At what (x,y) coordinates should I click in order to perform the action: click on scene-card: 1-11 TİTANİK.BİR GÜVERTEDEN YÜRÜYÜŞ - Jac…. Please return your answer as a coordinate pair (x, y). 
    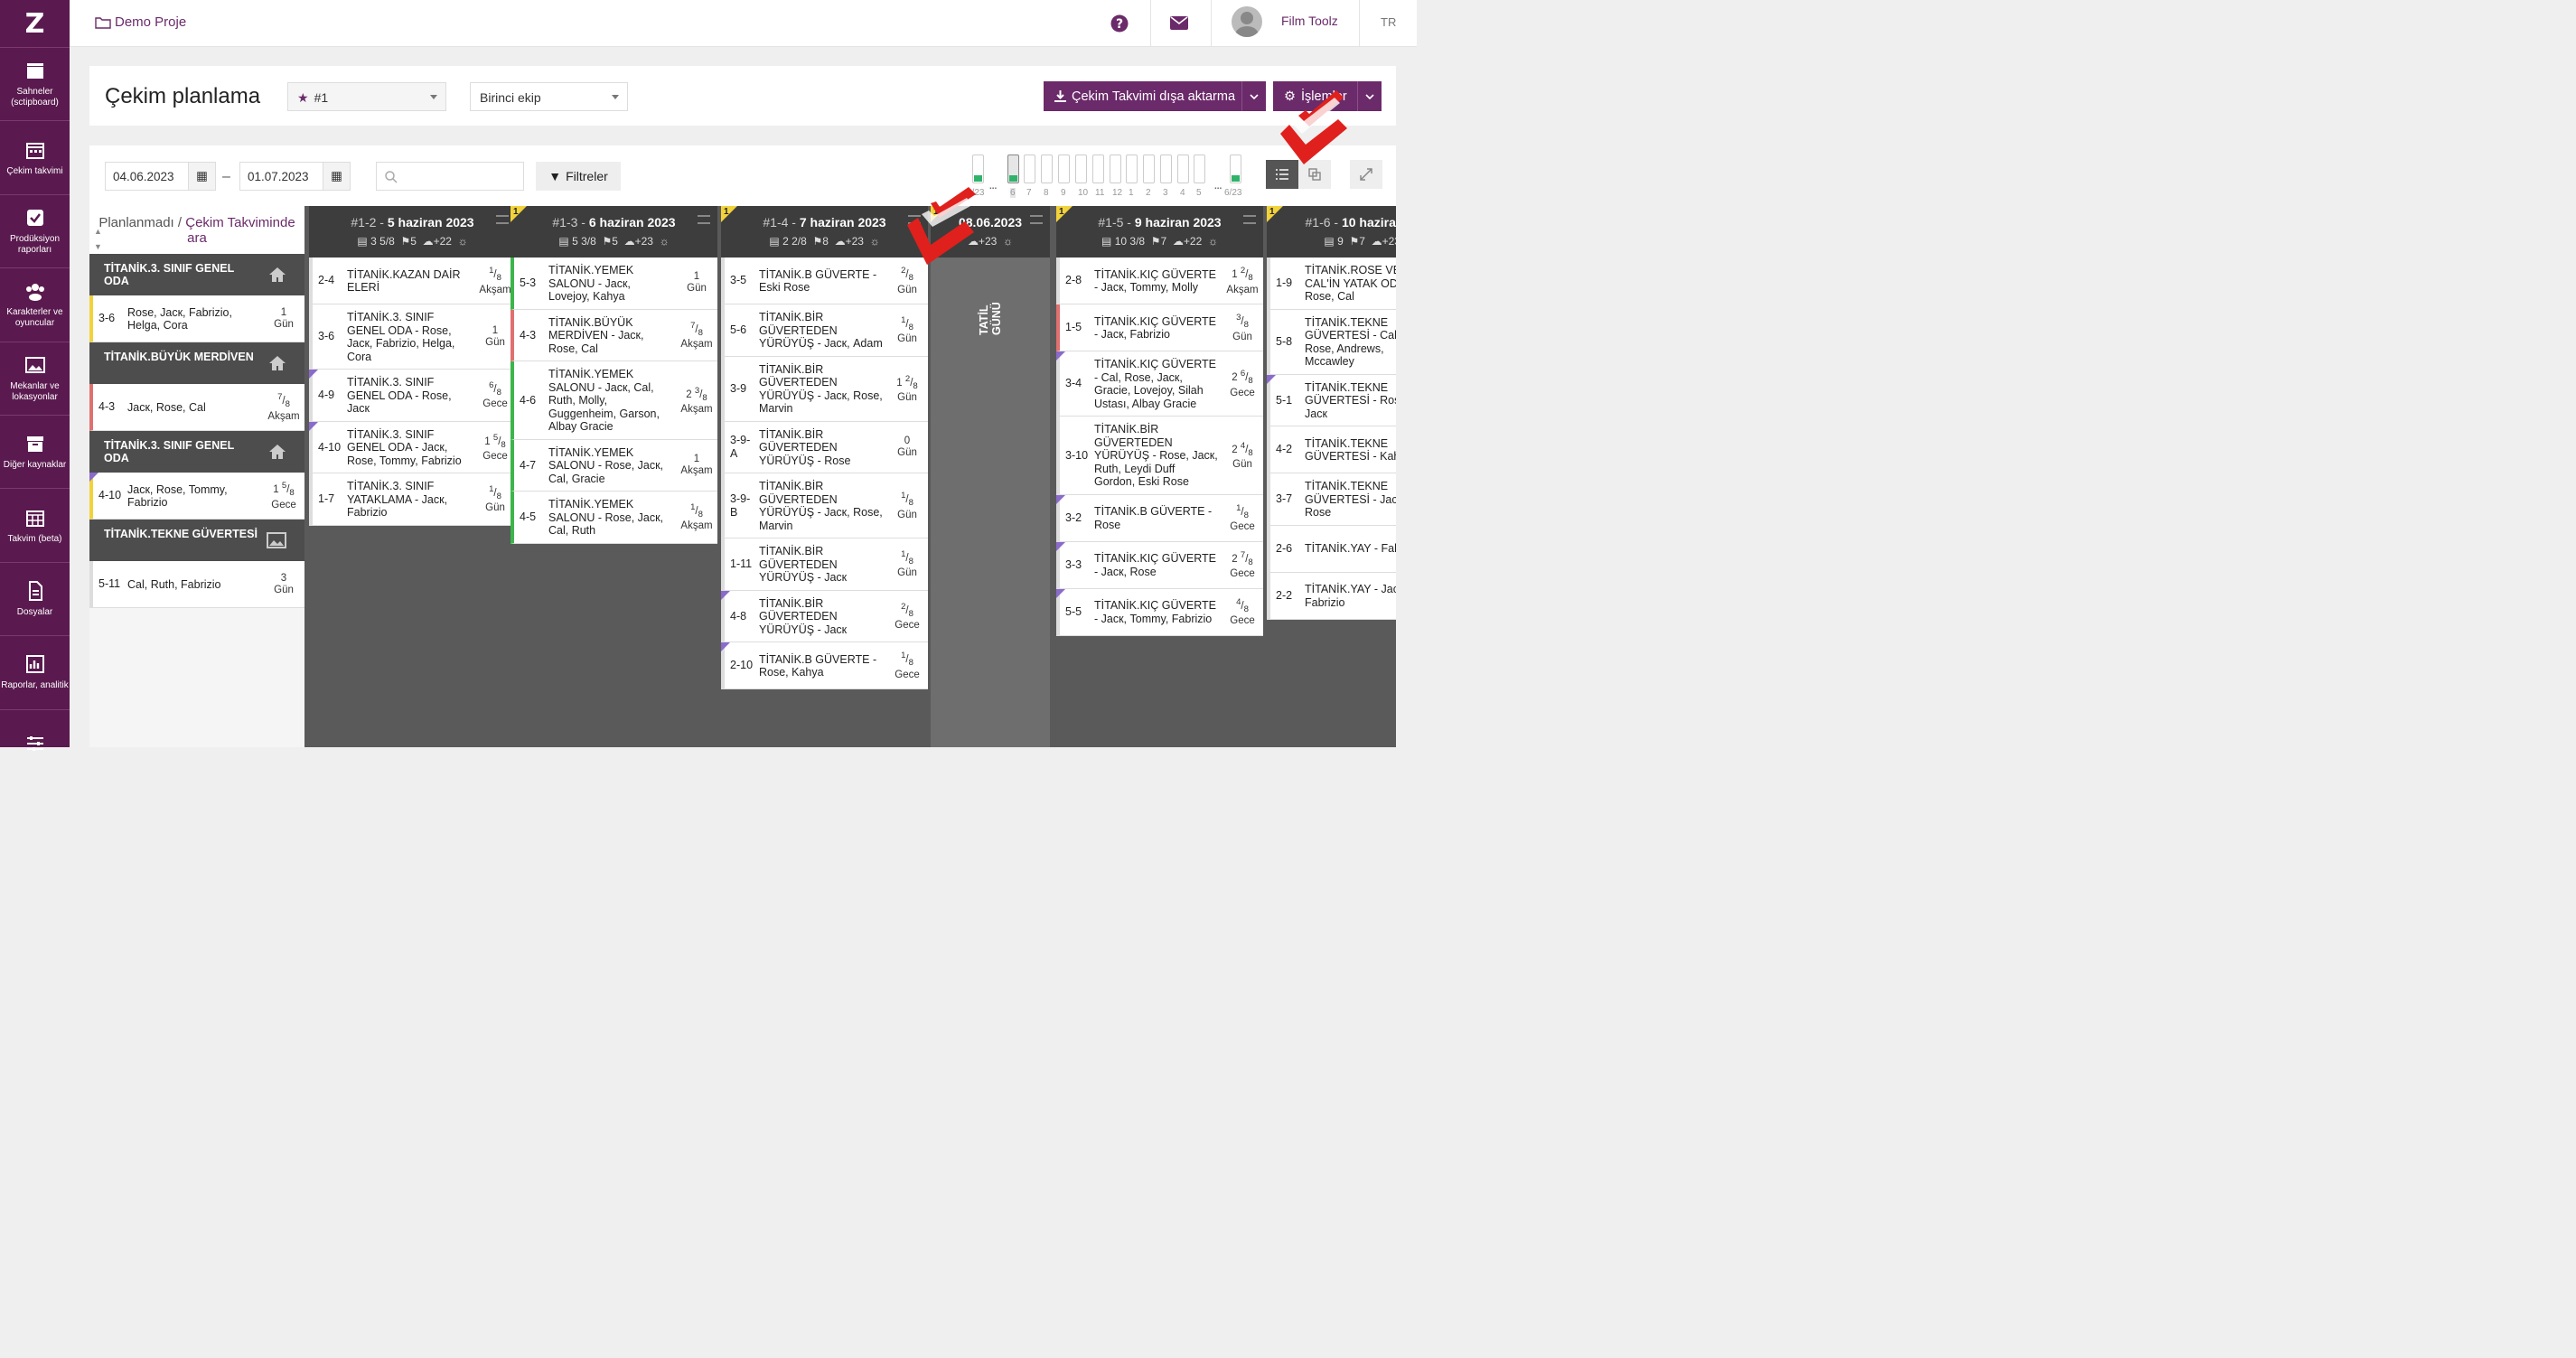
    Looking at the image, I should click on (824, 565).